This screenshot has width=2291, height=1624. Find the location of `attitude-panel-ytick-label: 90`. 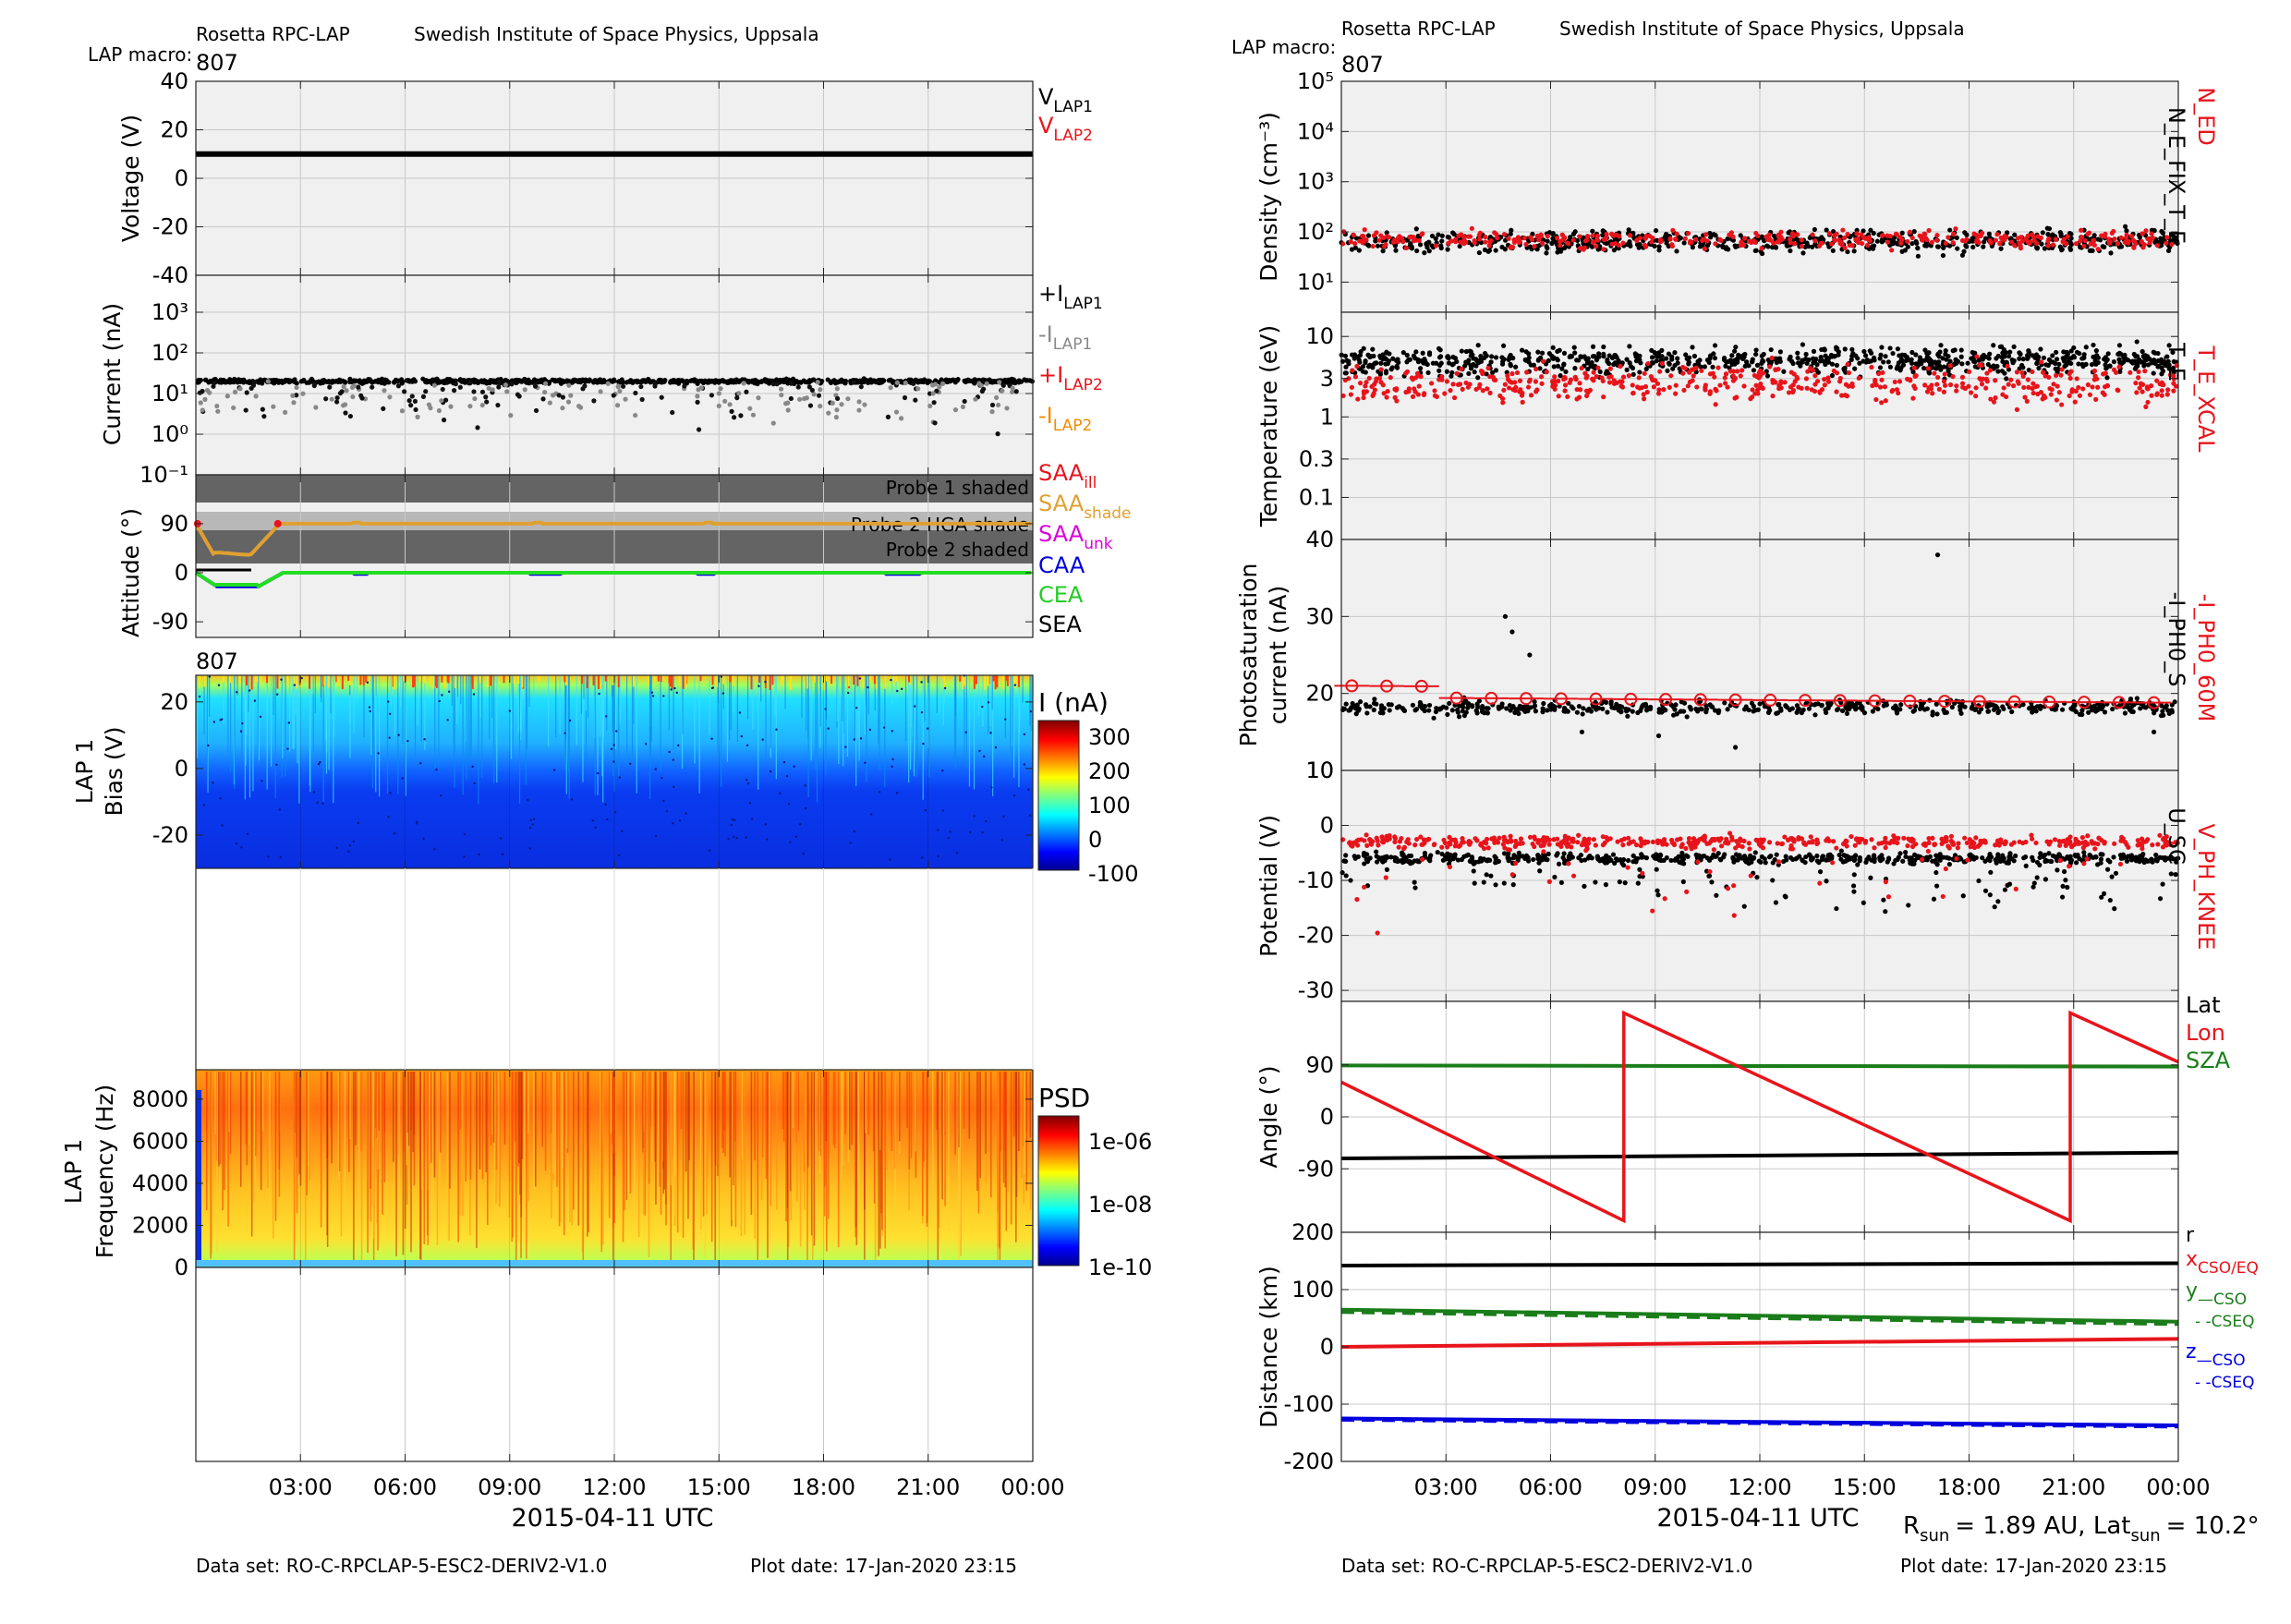

attitude-panel-ytick-label: 90 is located at coordinates (174, 524).